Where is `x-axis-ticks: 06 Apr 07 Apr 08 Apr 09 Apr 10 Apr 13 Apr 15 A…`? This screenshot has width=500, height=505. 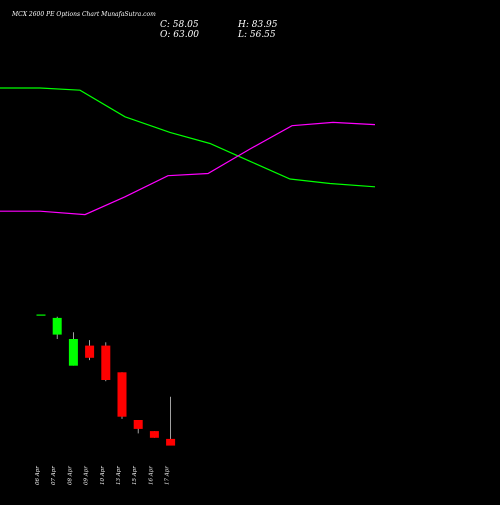 x-axis-ticks: 06 Apr 07 Apr 08 Apr 09 Apr 10 Apr 13 Apr 15 A… is located at coordinates (103, 475).